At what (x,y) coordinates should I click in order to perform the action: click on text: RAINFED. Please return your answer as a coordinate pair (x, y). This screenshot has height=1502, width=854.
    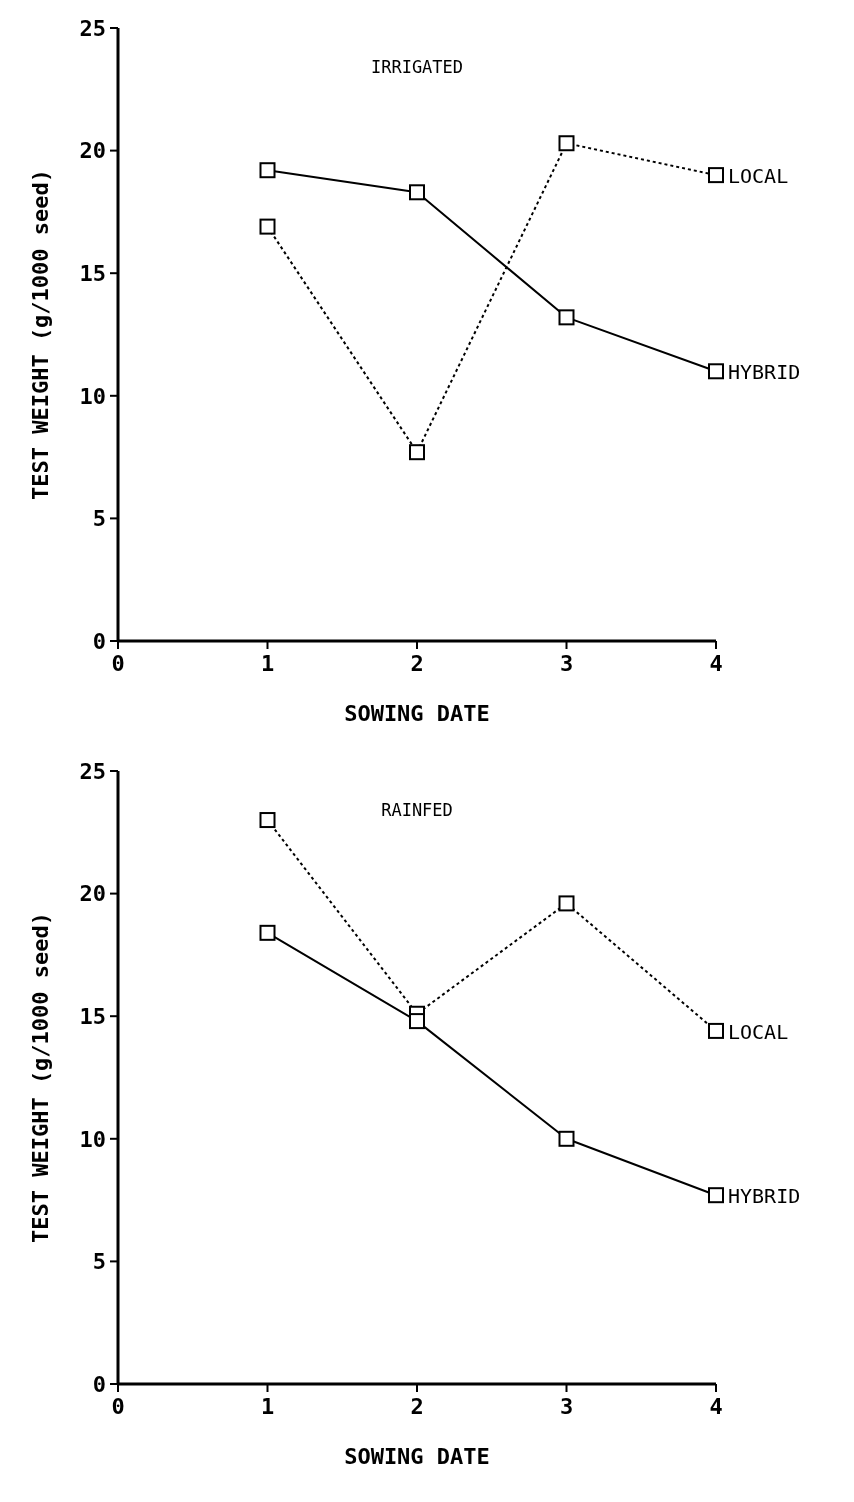
    Looking at the image, I should click on (417, 810).